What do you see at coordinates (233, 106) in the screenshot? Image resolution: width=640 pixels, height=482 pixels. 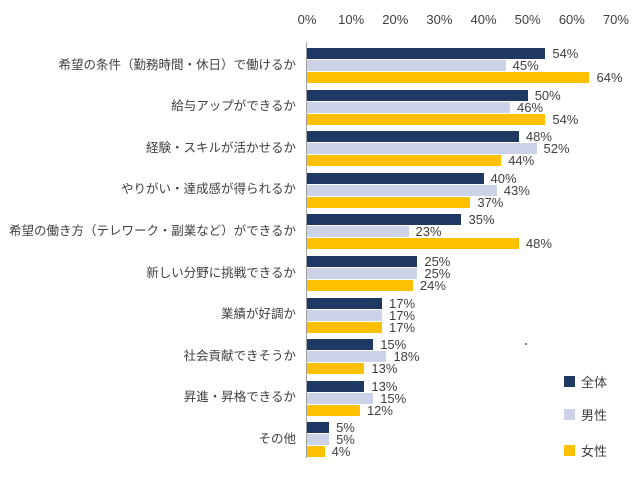 I see `category-label: 給与アップができるか` at bounding box center [233, 106].